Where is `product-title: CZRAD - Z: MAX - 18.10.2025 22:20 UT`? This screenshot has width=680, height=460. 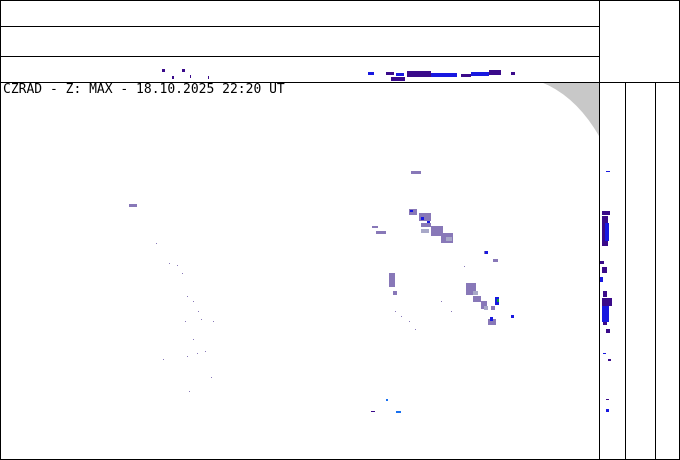 product-title: CZRAD - Z: MAX - 18.10.2025 22:20 UT is located at coordinates (144, 89).